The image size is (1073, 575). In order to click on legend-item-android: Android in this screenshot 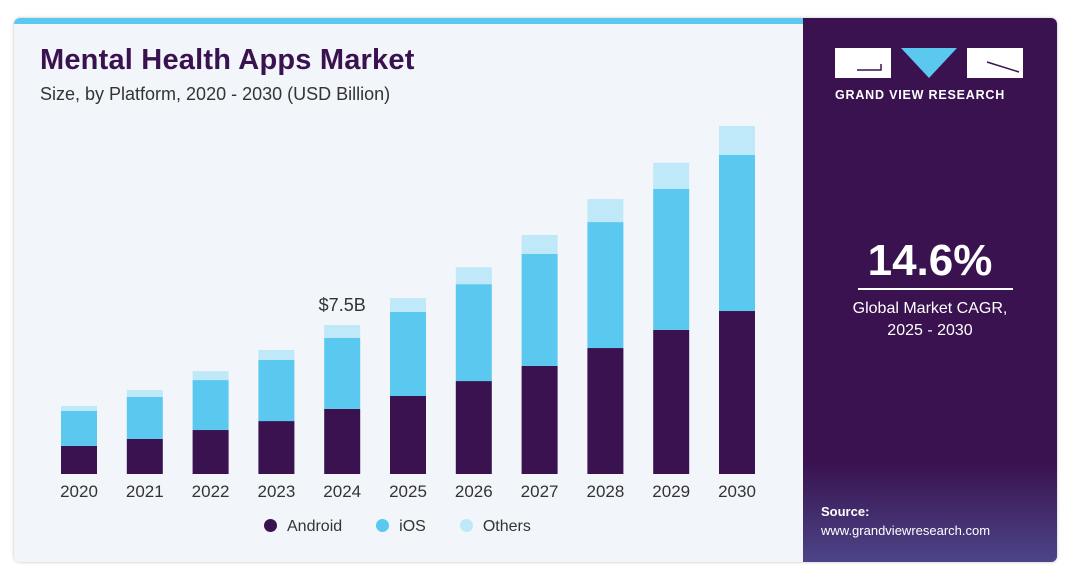, I will do `click(303, 527)`.